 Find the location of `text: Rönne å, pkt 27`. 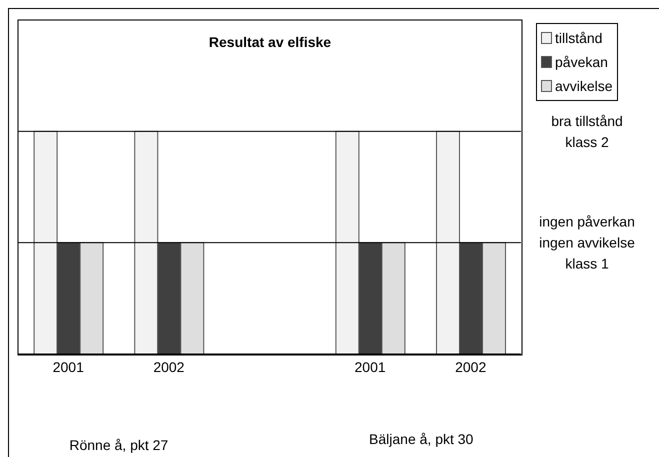

text: Rönne å, pkt 27 is located at coordinates (119, 445).